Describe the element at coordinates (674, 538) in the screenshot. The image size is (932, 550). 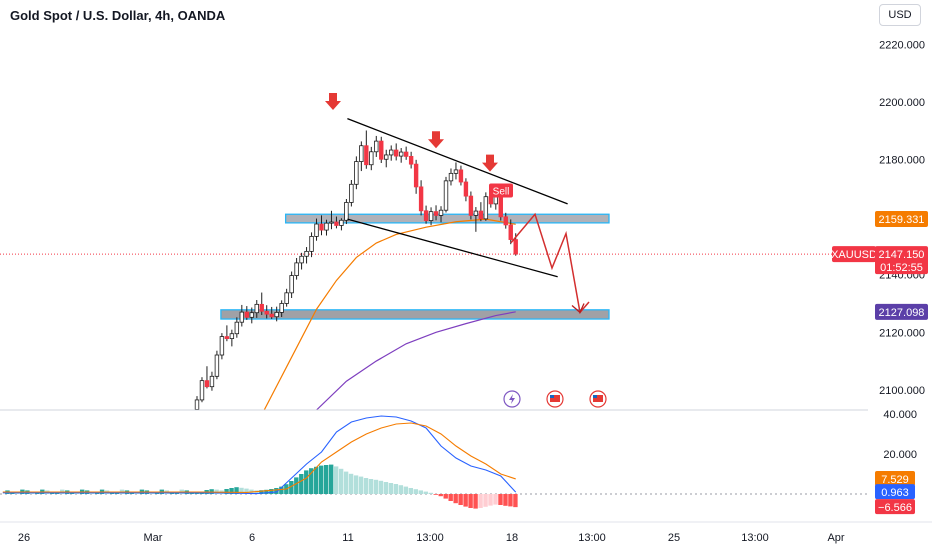
I see `time-tick-label: 25` at that location.